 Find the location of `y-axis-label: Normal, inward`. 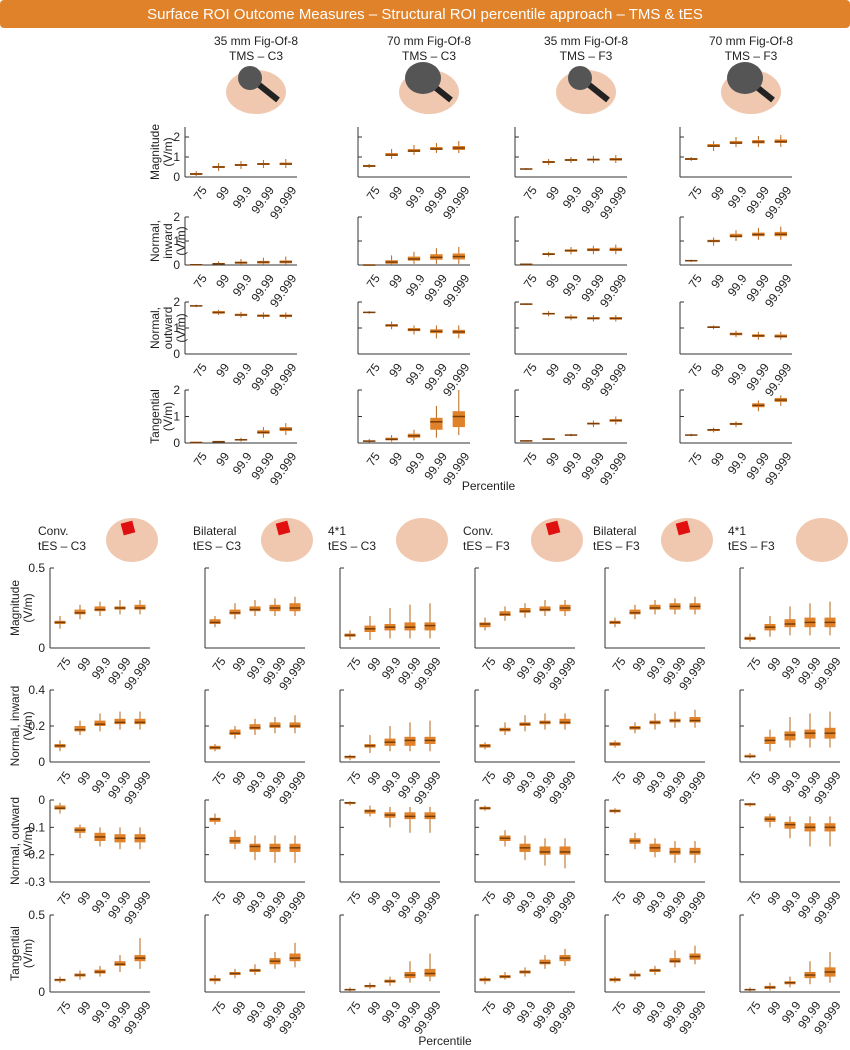

y-axis-label: Normal, inward is located at coordinates (15, 726).